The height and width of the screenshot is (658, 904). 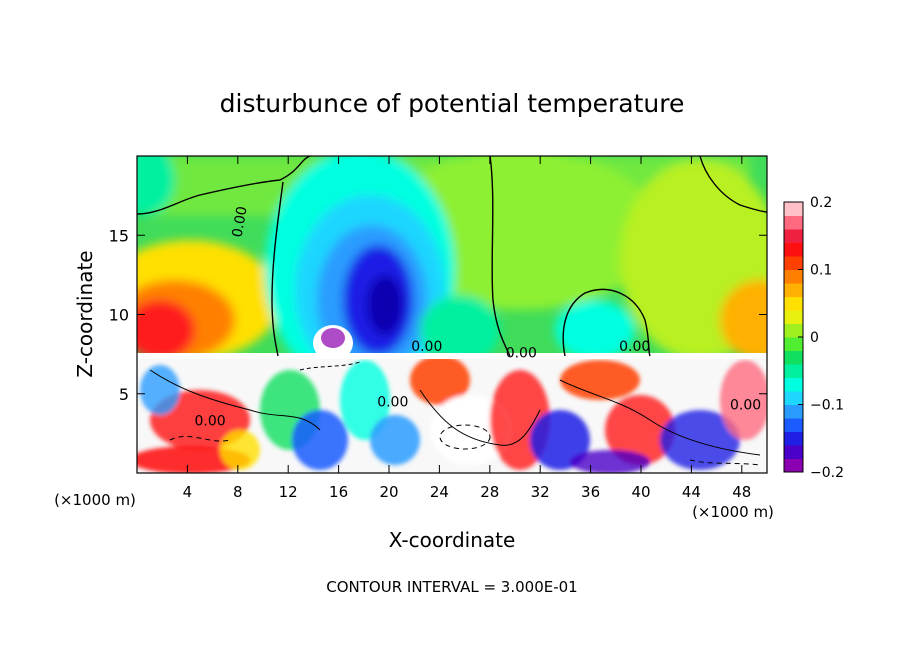 I want to click on x-tick-label: 40, so click(x=640, y=492).